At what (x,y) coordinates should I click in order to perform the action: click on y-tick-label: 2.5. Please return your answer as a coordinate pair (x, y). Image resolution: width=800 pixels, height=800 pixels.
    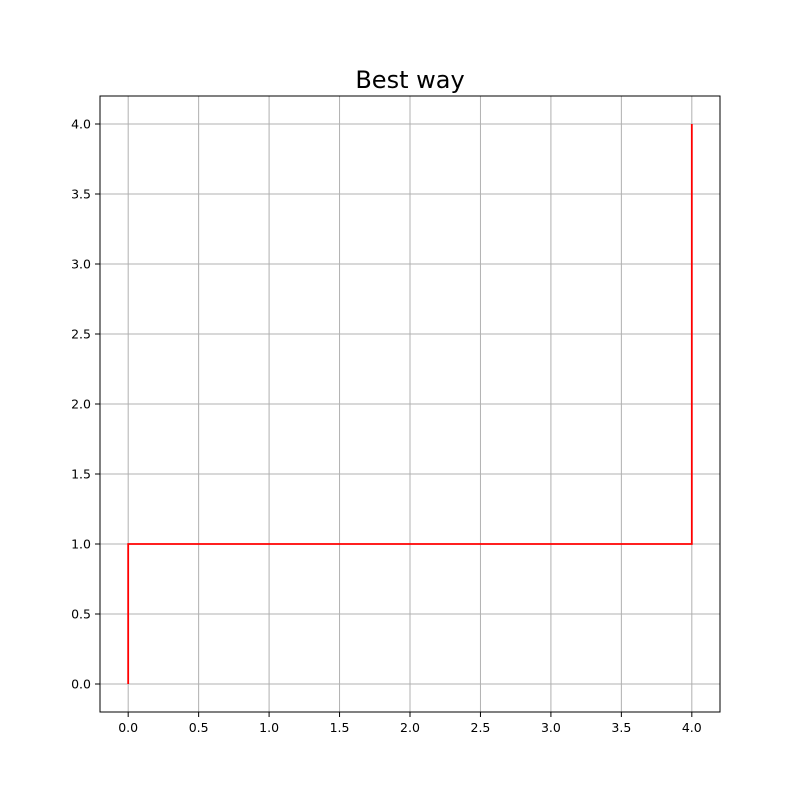
    Looking at the image, I should click on (81, 334).